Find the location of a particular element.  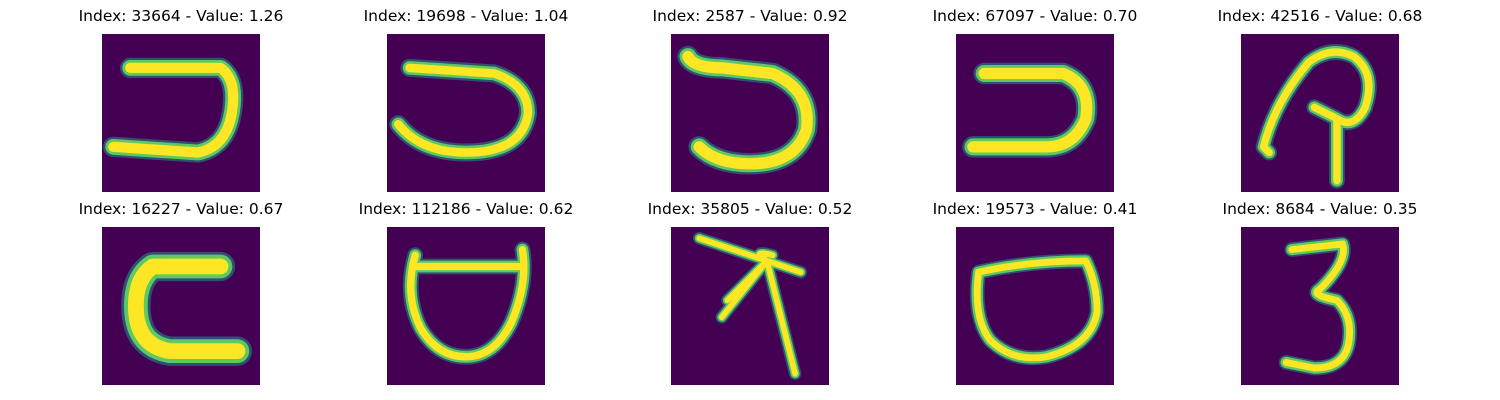

grid-tile: Index: 16227 - Value: 0.67 is located at coordinates (181, 292).